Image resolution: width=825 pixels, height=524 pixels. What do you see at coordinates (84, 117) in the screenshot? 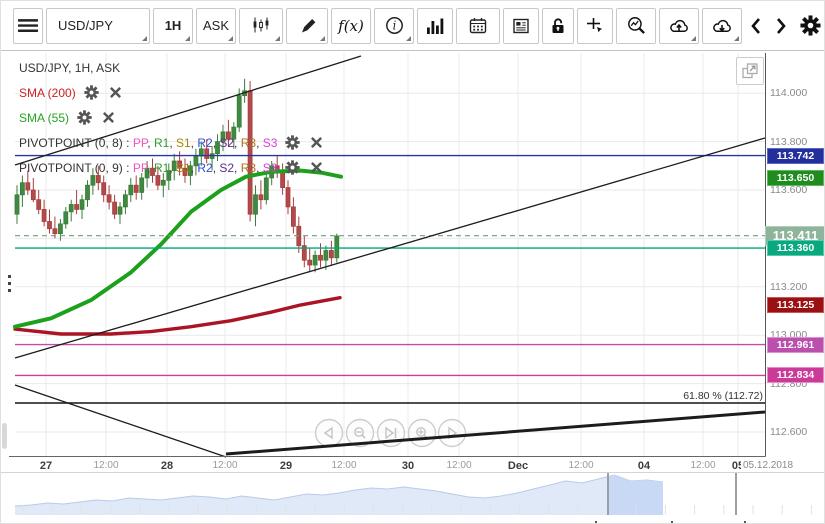
I see `sma55-settings-gear-icon` at bounding box center [84, 117].